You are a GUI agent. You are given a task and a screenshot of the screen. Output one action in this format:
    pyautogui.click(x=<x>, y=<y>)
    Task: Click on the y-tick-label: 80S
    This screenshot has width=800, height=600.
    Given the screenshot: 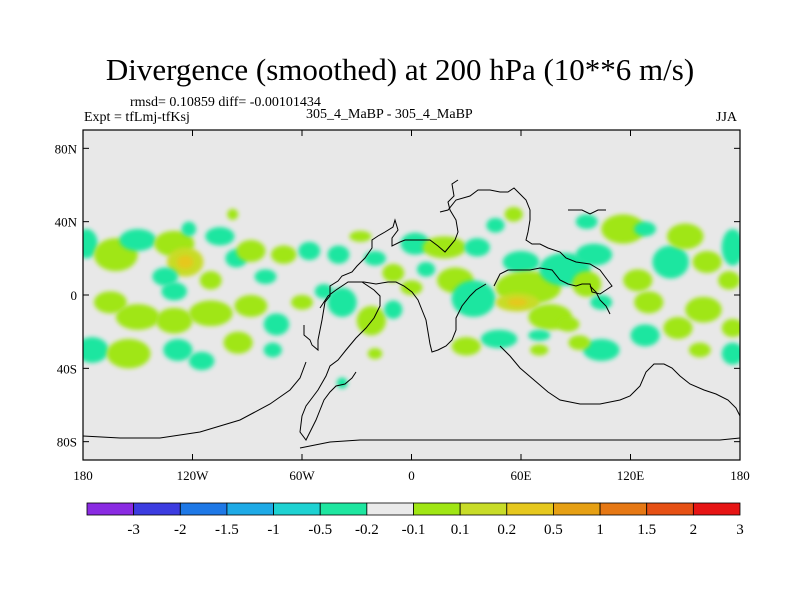 What is the action you would take?
    pyautogui.click(x=67, y=442)
    